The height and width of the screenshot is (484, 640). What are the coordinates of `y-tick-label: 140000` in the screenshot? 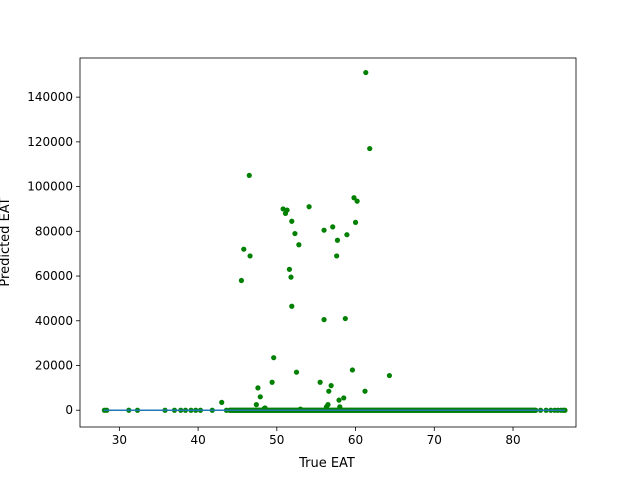 It's located at (50, 97).